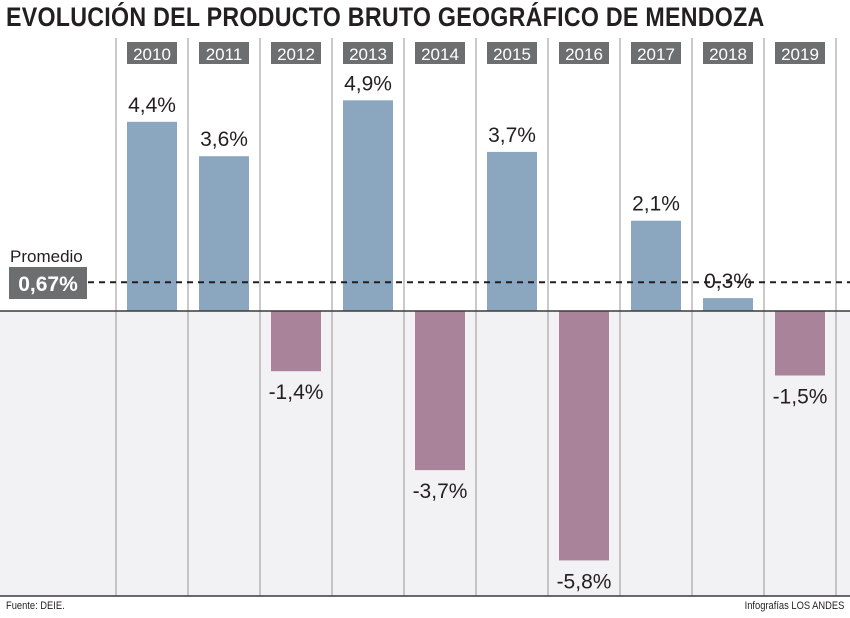 The width and height of the screenshot is (850, 618). Describe the element at coordinates (584, 581) in the screenshot. I see `value-label-2016: -5,8%` at that location.